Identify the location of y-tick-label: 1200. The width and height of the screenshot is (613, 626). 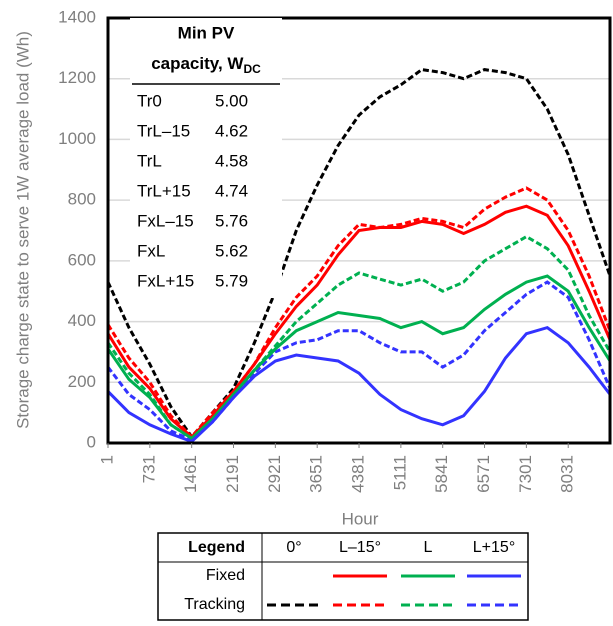
(77, 77).